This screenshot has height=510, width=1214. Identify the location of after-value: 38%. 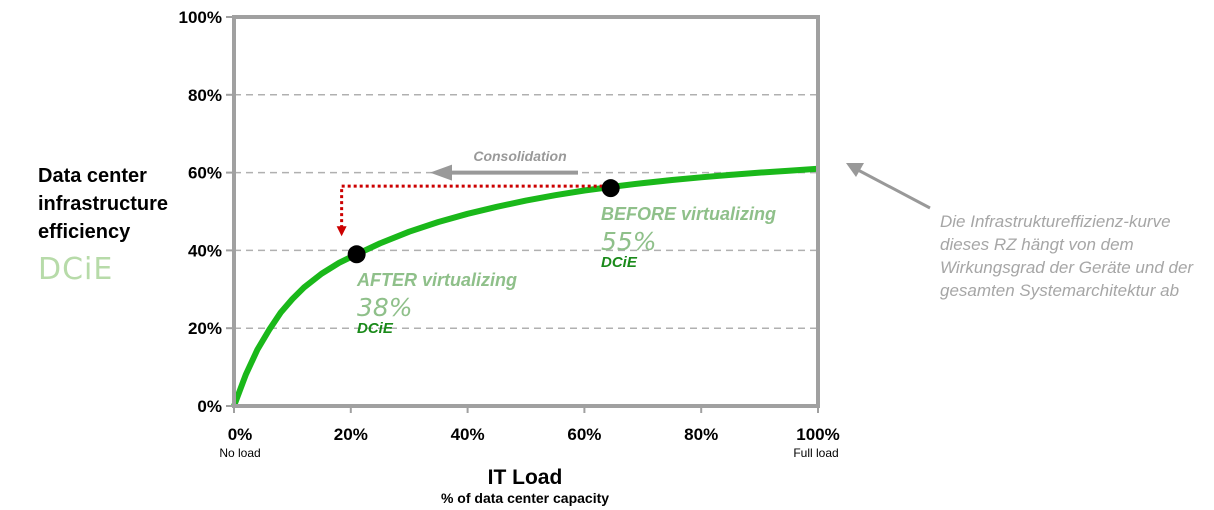
(385, 307).